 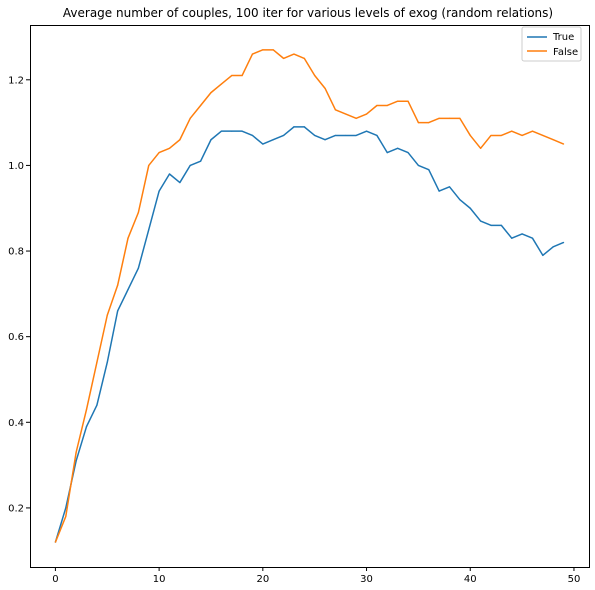 What do you see at coordinates (563, 37) in the screenshot?
I see `legend-label-true: True` at bounding box center [563, 37].